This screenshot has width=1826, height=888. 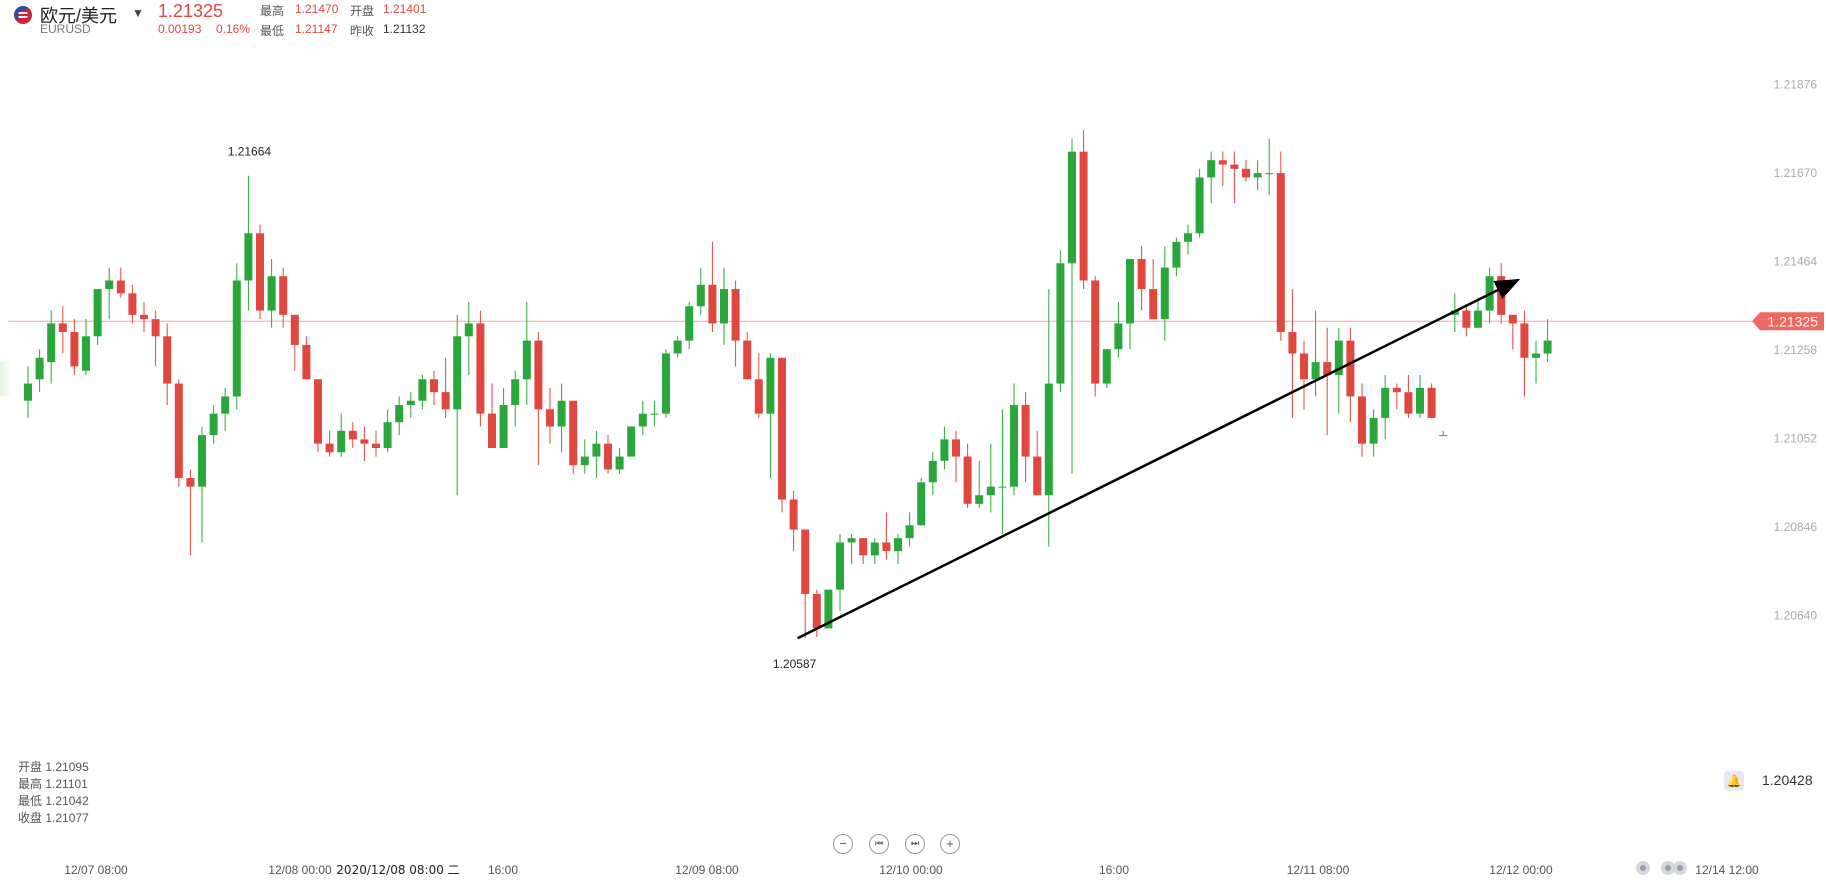 I want to click on zoom-in-button: +, so click(x=950, y=844).